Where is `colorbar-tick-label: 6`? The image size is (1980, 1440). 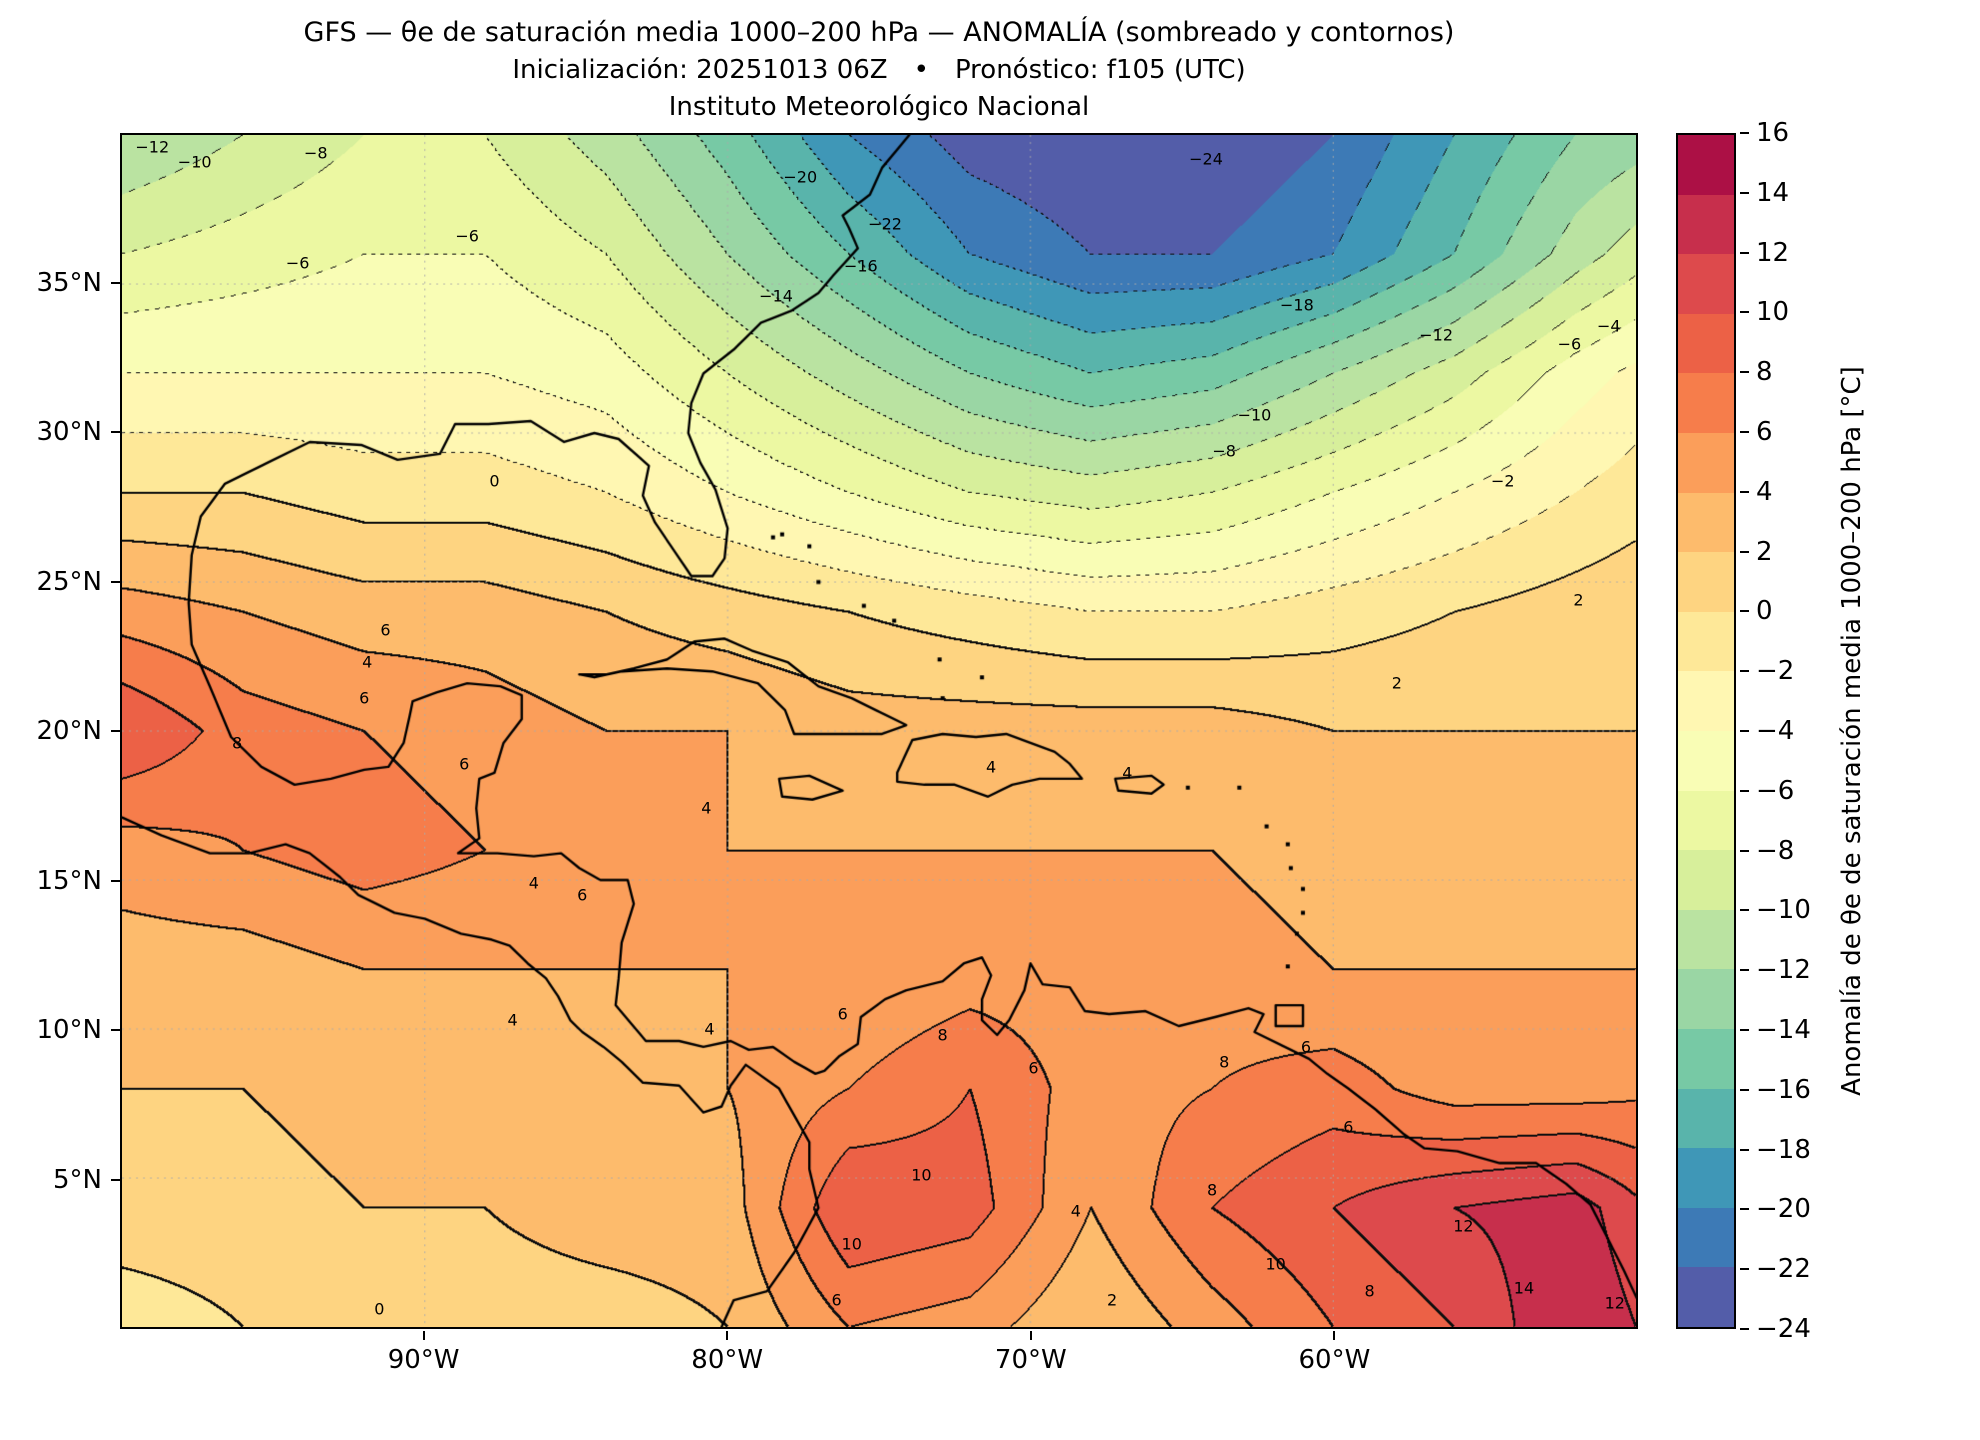 colorbar-tick-label: 6 is located at coordinates (1764, 432).